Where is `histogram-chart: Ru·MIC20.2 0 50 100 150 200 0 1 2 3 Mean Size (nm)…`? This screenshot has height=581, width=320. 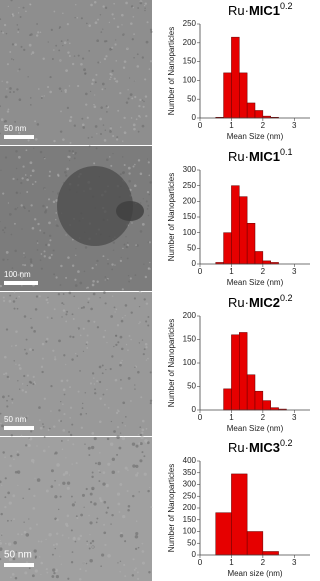
histogram-chart: Ru·MIC20.2 0 50 100 150 200 0 1 2 3 Mean Size (nm)… is located at coordinates (238, 363).